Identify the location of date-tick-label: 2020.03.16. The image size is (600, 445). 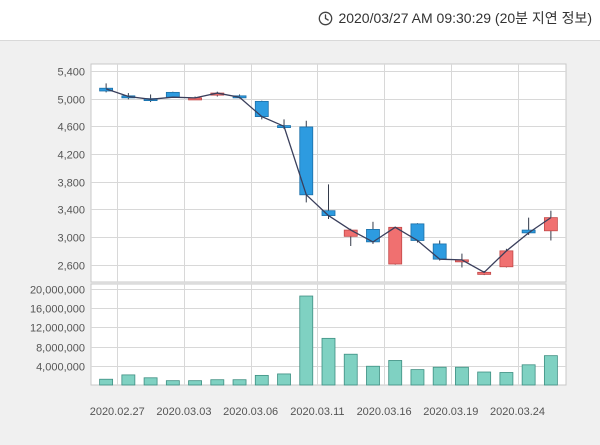
(384, 412).